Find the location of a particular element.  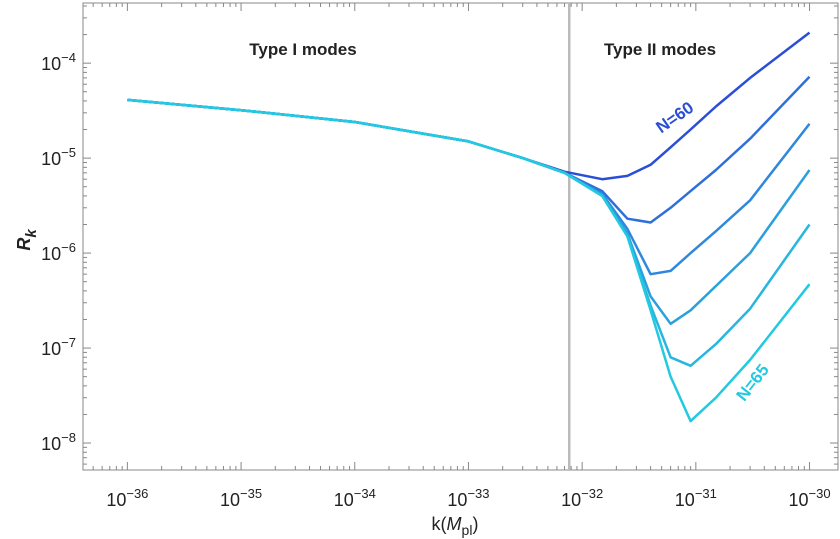

x-tick-label: 10−32 is located at coordinates (582, 498).